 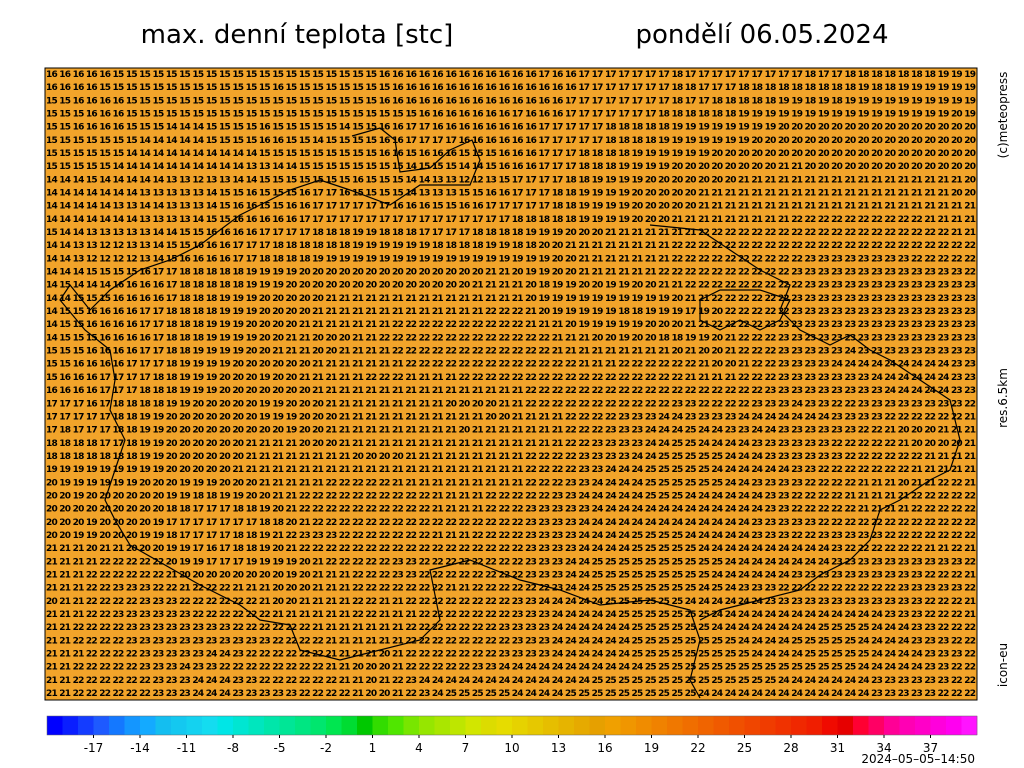 What do you see at coordinates (187, 748) in the screenshot?
I see `colorbar-tick-label: -11` at bounding box center [187, 748].